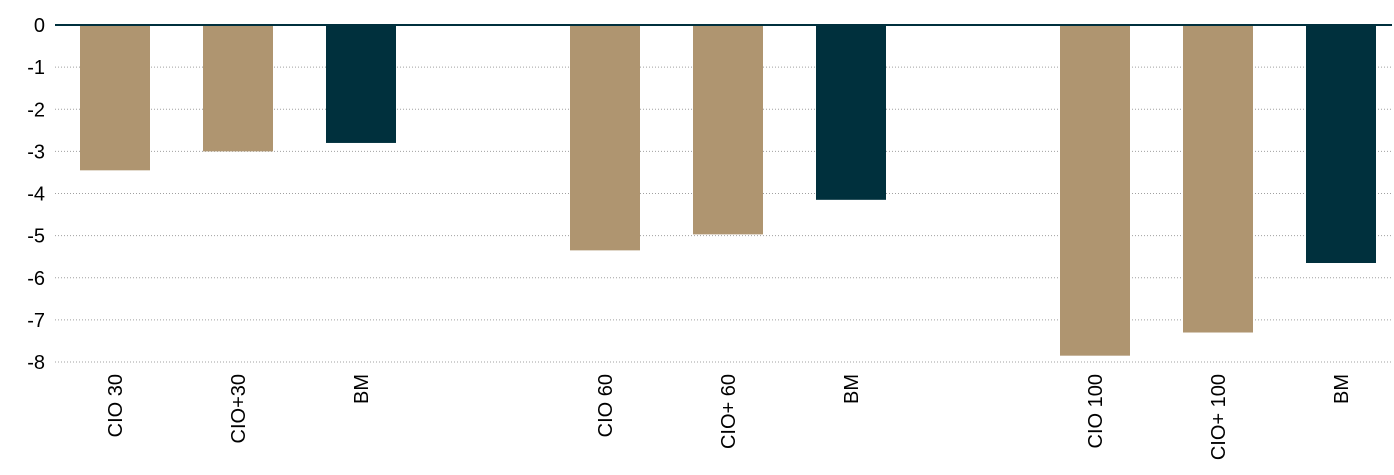 The height and width of the screenshot is (475, 1394). I want to click on category-label: CIO+ 100, so click(1219, 417).